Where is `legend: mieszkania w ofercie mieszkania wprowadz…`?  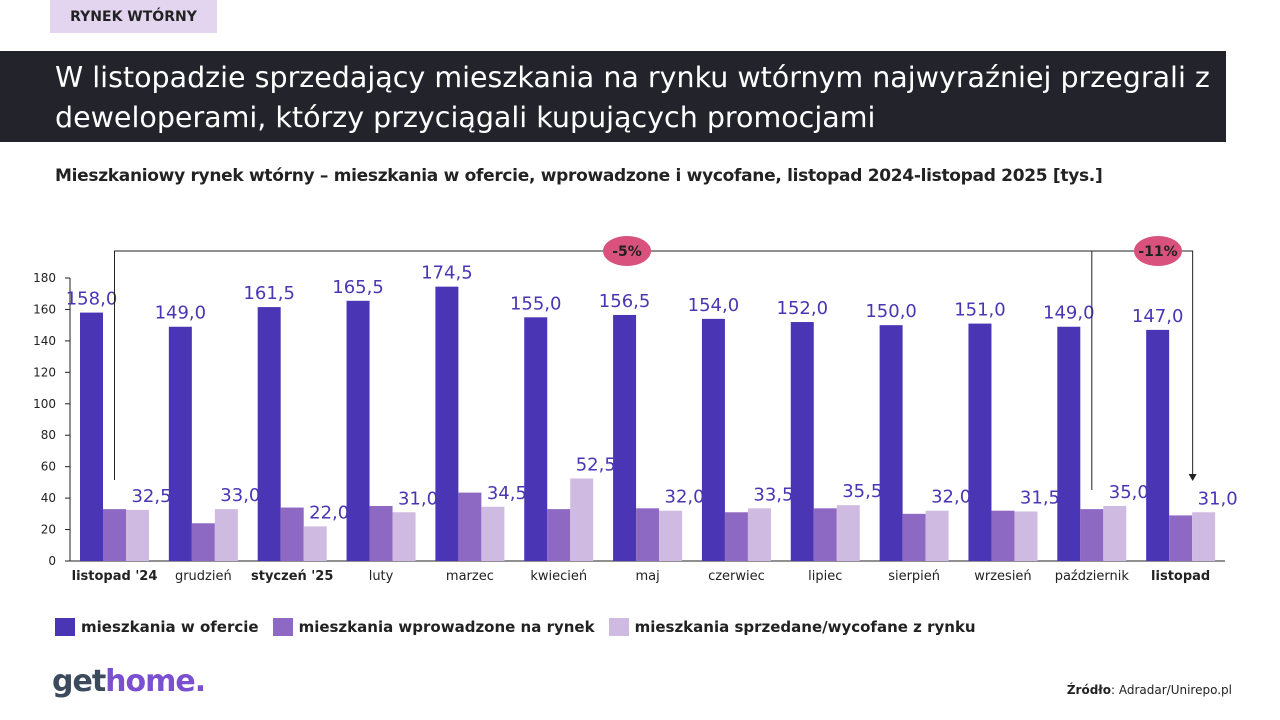 legend: mieszkania w ofercie mieszkania wprowadz… is located at coordinates (515, 627).